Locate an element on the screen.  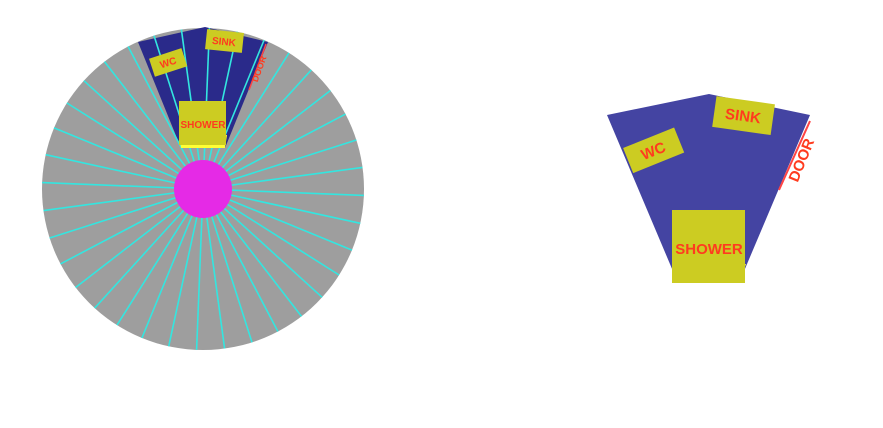
wc-label: WC is located at coordinates (168, 64).